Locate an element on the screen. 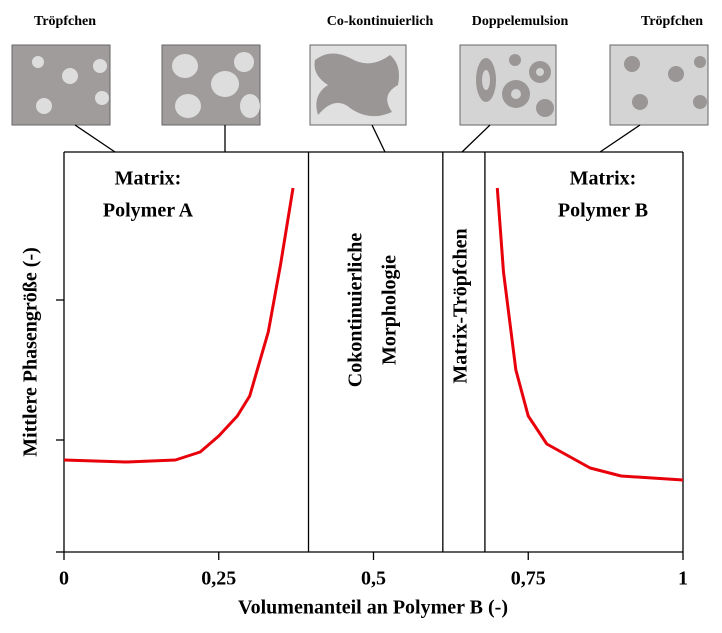 Image resolution: width=722 pixels, height=633 pixels. region-label: Cokontinuierliche is located at coordinates (356, 310).